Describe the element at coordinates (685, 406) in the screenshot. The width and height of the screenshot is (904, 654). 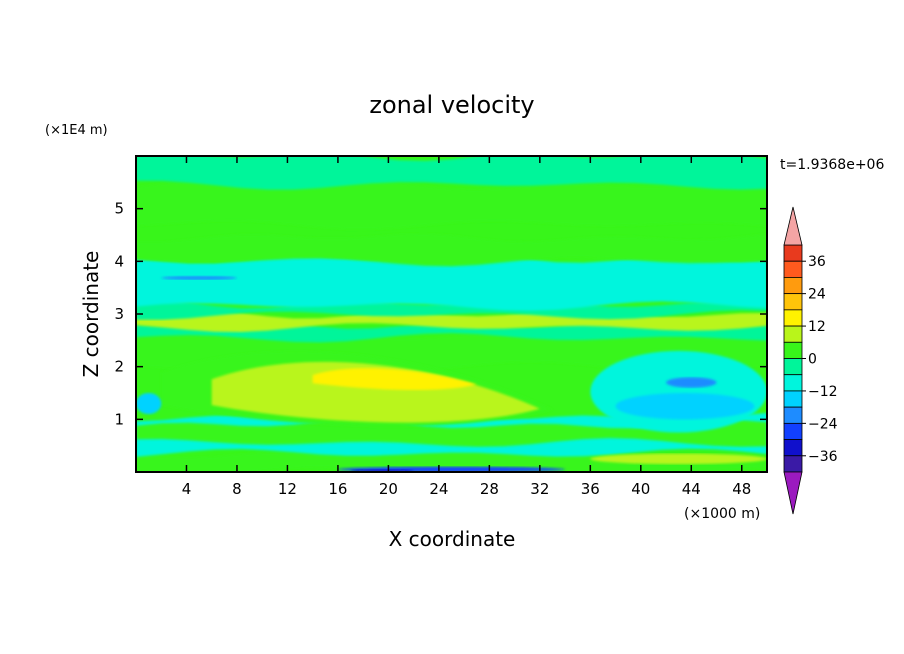
I see `contour-feature-right-lower-light-pocket` at that location.